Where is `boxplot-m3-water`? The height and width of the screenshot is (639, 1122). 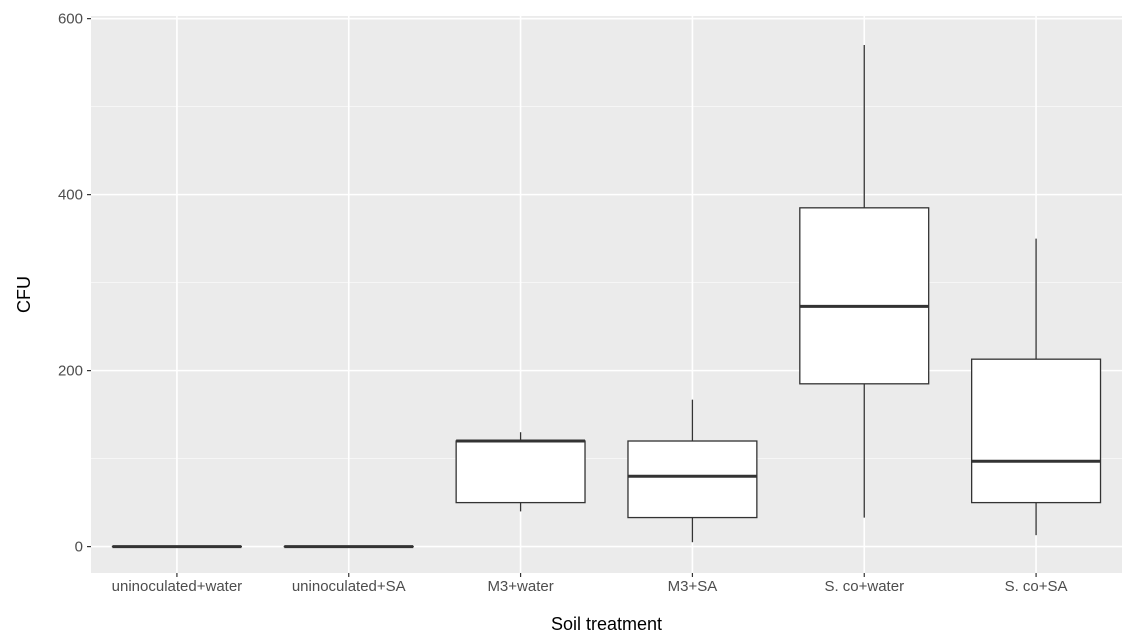 boxplot-m3-water is located at coordinates (520, 471).